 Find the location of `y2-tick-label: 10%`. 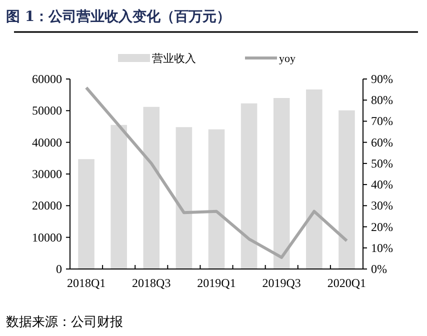

y2-tick-label: 10% is located at coordinates (382, 247).